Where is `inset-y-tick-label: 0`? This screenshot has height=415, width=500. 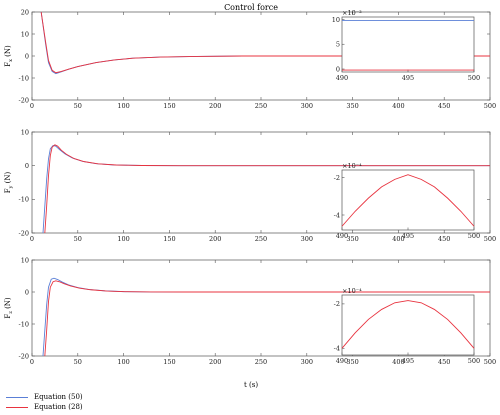
inset-y-tick-label: 0 is located at coordinates (338, 69).